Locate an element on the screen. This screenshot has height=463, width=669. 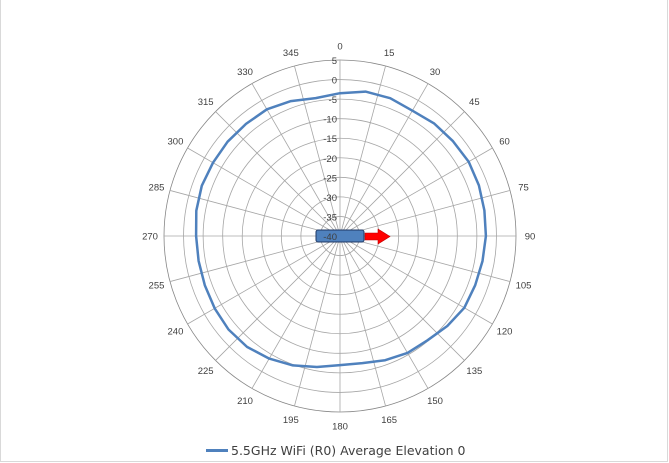
angle-tick-label: 0 is located at coordinates (339, 47).